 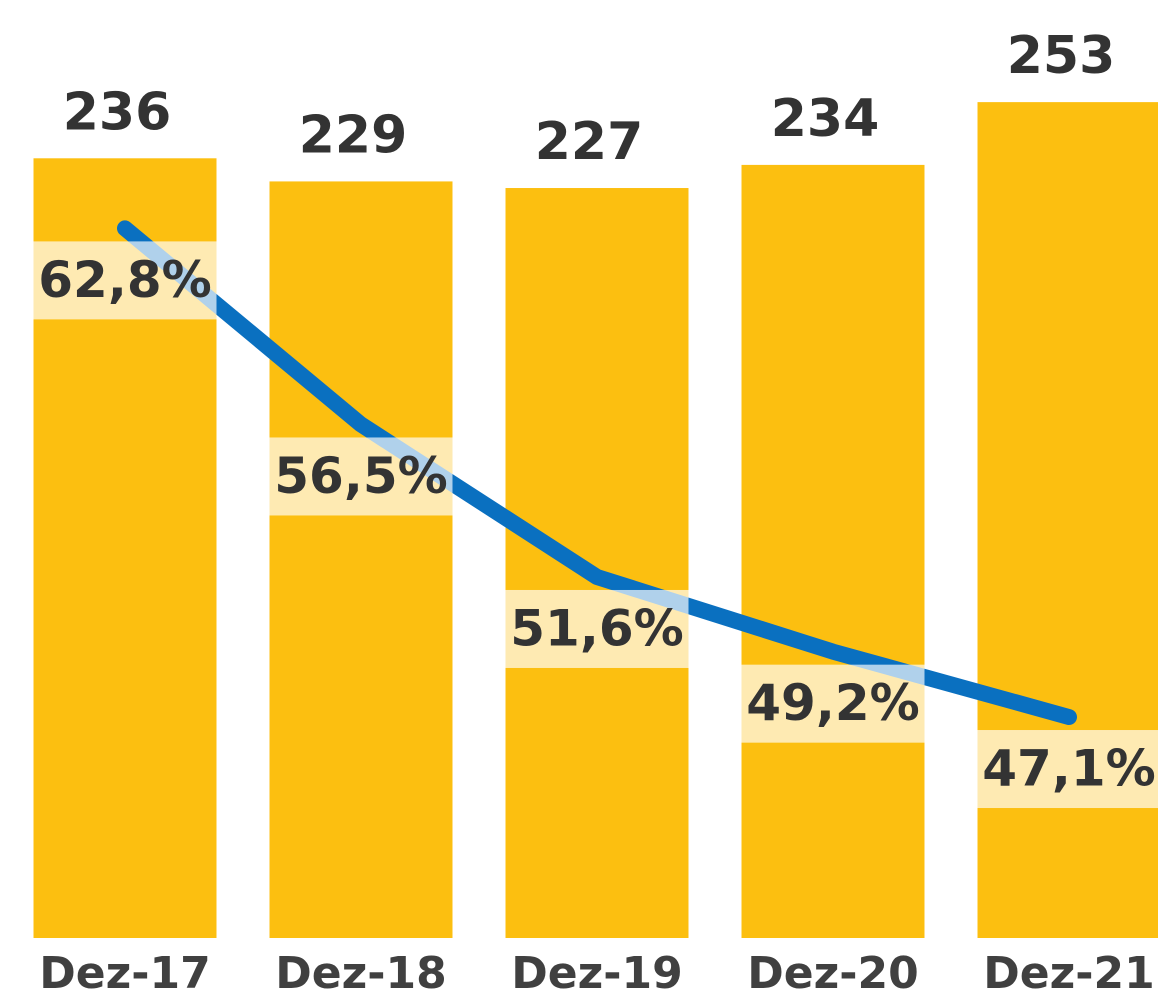 What do you see at coordinates (832, 973) in the screenshot?
I see `x-tick-label: Dez-20` at bounding box center [832, 973].